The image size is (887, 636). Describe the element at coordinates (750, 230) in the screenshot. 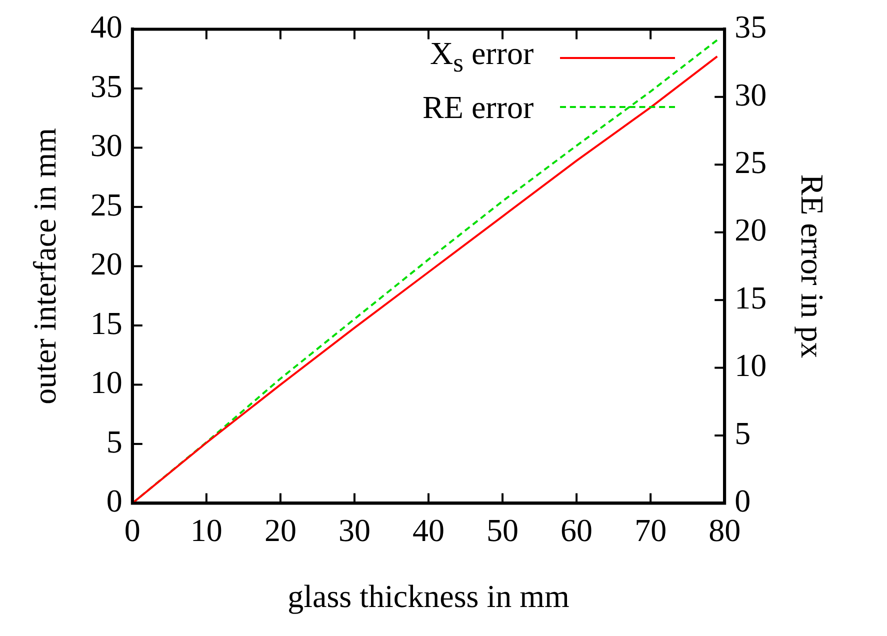

I see `y2-tick-label: 20` at that location.